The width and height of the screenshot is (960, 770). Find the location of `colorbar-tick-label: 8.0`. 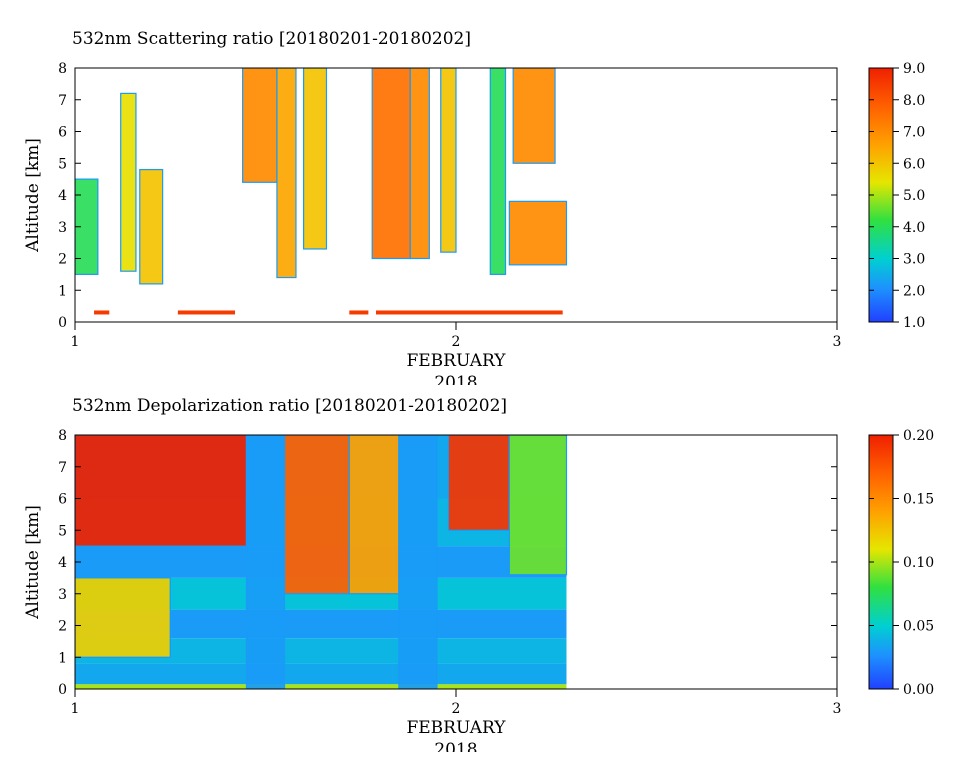

colorbar-tick-label: 8.0 is located at coordinates (914, 101).